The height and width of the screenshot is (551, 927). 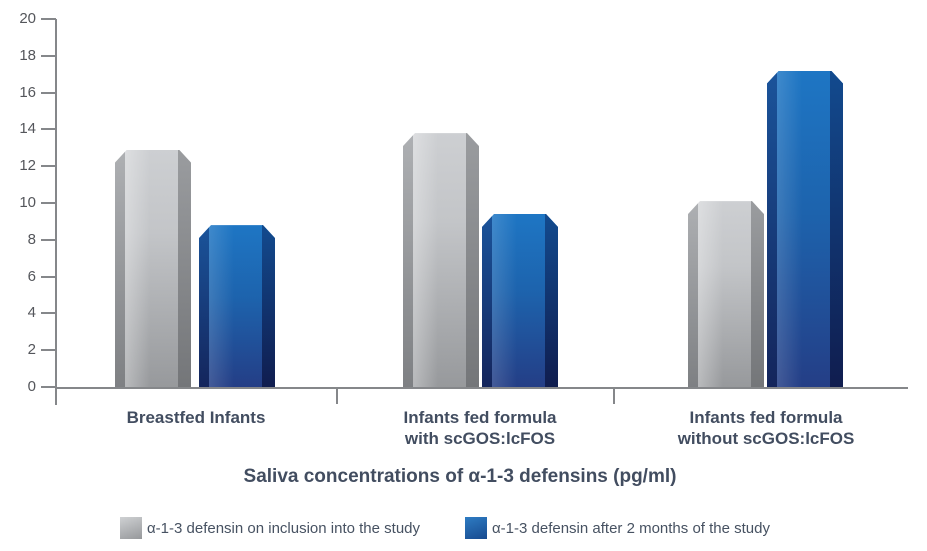 What do you see at coordinates (27, 18) in the screenshot?
I see `y-tick-label-20: 20` at bounding box center [27, 18].